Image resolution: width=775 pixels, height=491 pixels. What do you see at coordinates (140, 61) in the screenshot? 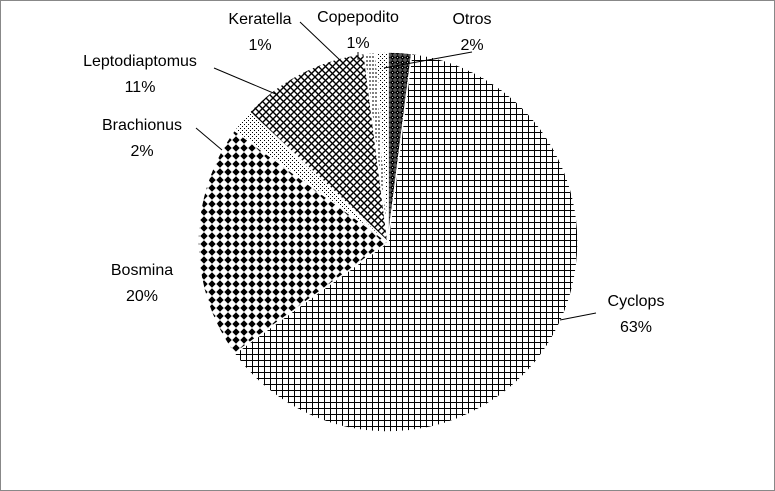
I see `data-label-category-leptodiaptomus: Leptodiaptomus` at bounding box center [140, 61].